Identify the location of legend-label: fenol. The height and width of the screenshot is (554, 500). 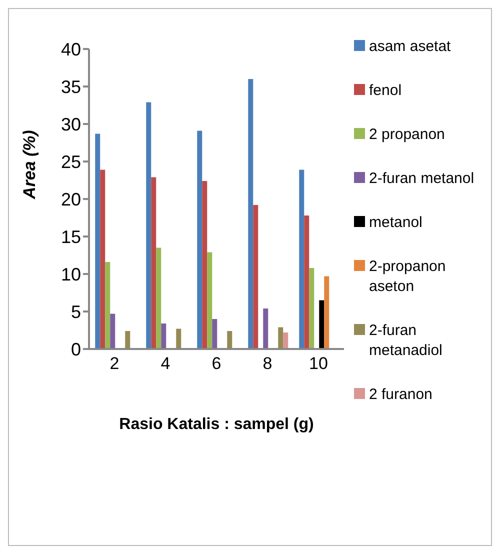
(386, 91).